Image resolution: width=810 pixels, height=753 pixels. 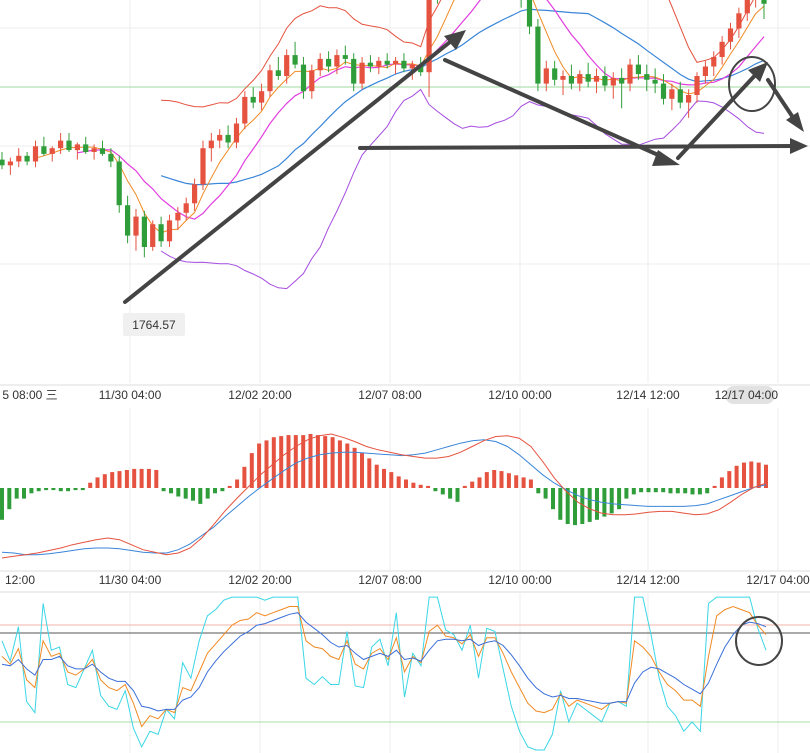 I want to click on arrowhead-right, so click(x=799, y=146).